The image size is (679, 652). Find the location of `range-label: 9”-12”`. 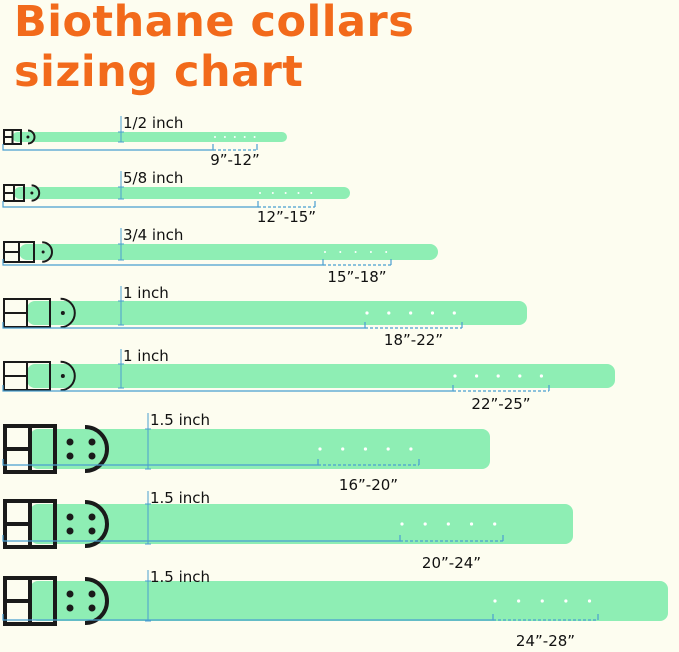

range-label: 9”-12” is located at coordinates (235, 160).